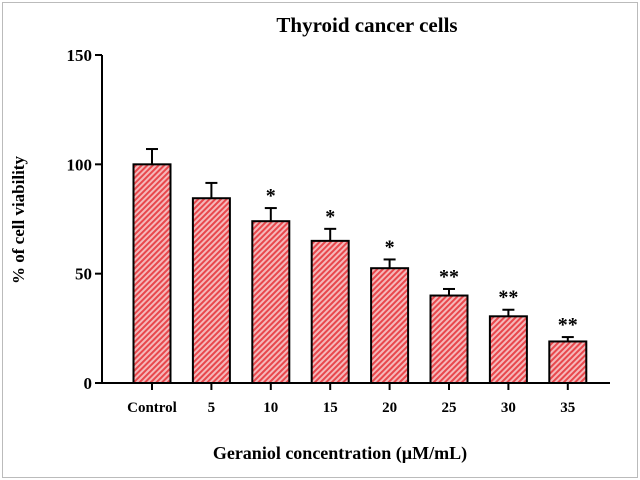  I want to click on y-tick-label: 50, so click(83, 274).